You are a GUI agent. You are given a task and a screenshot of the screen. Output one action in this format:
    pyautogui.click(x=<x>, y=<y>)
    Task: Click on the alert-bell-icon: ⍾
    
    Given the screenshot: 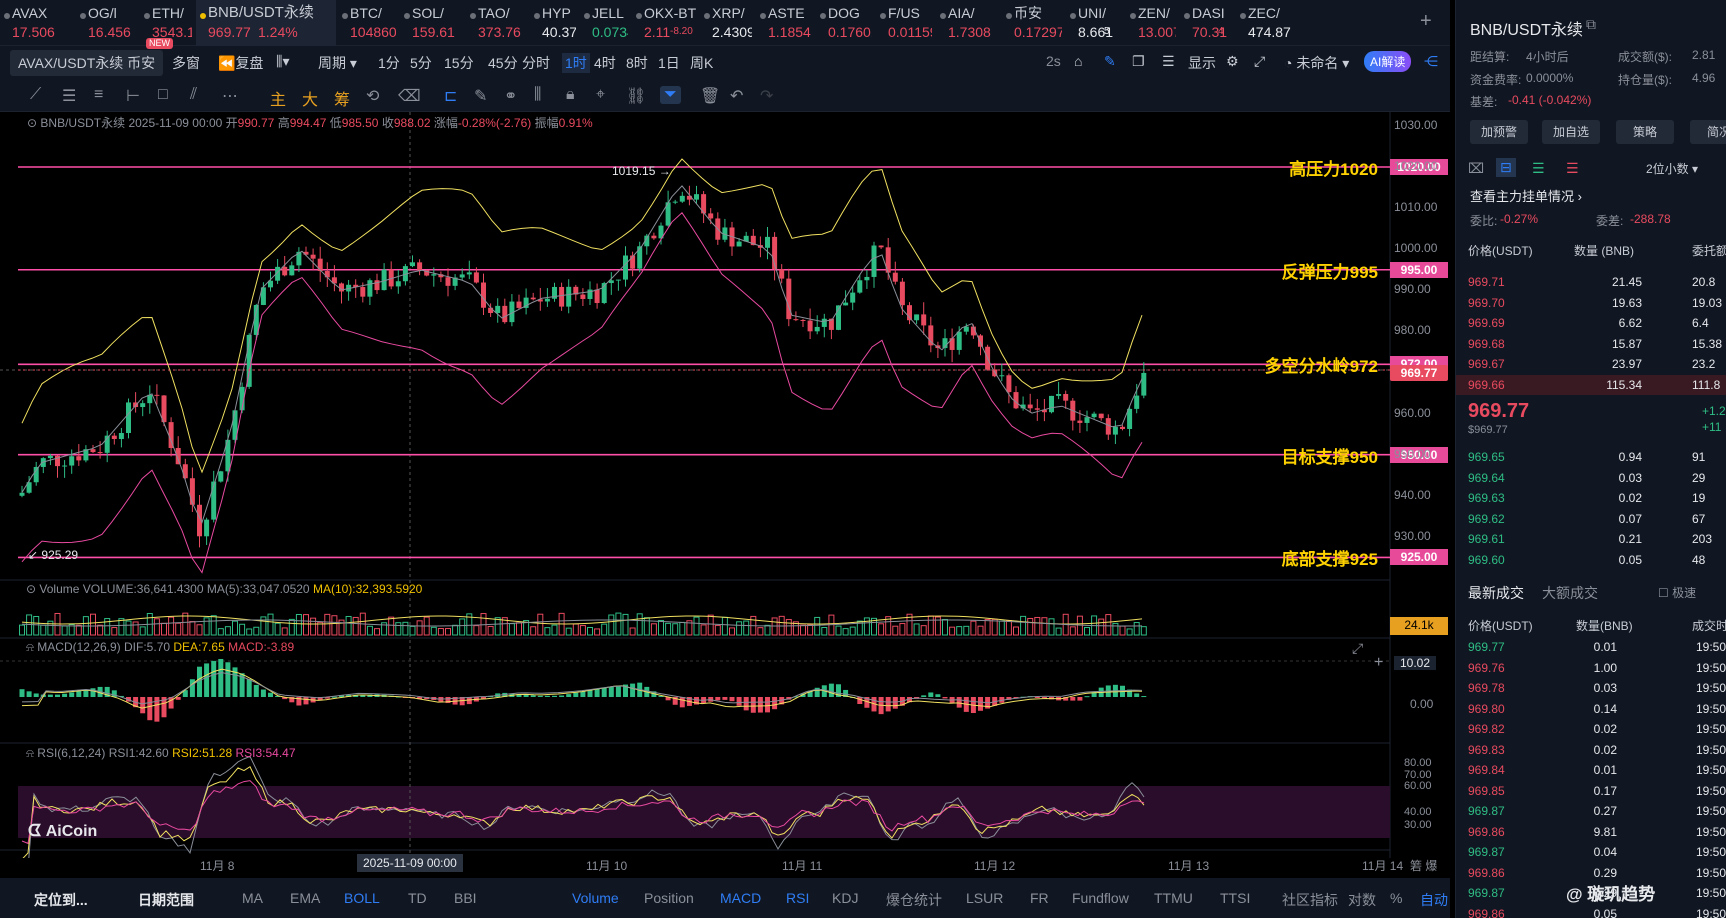 What is the action you would take?
    pyautogui.click(x=30, y=647)
    